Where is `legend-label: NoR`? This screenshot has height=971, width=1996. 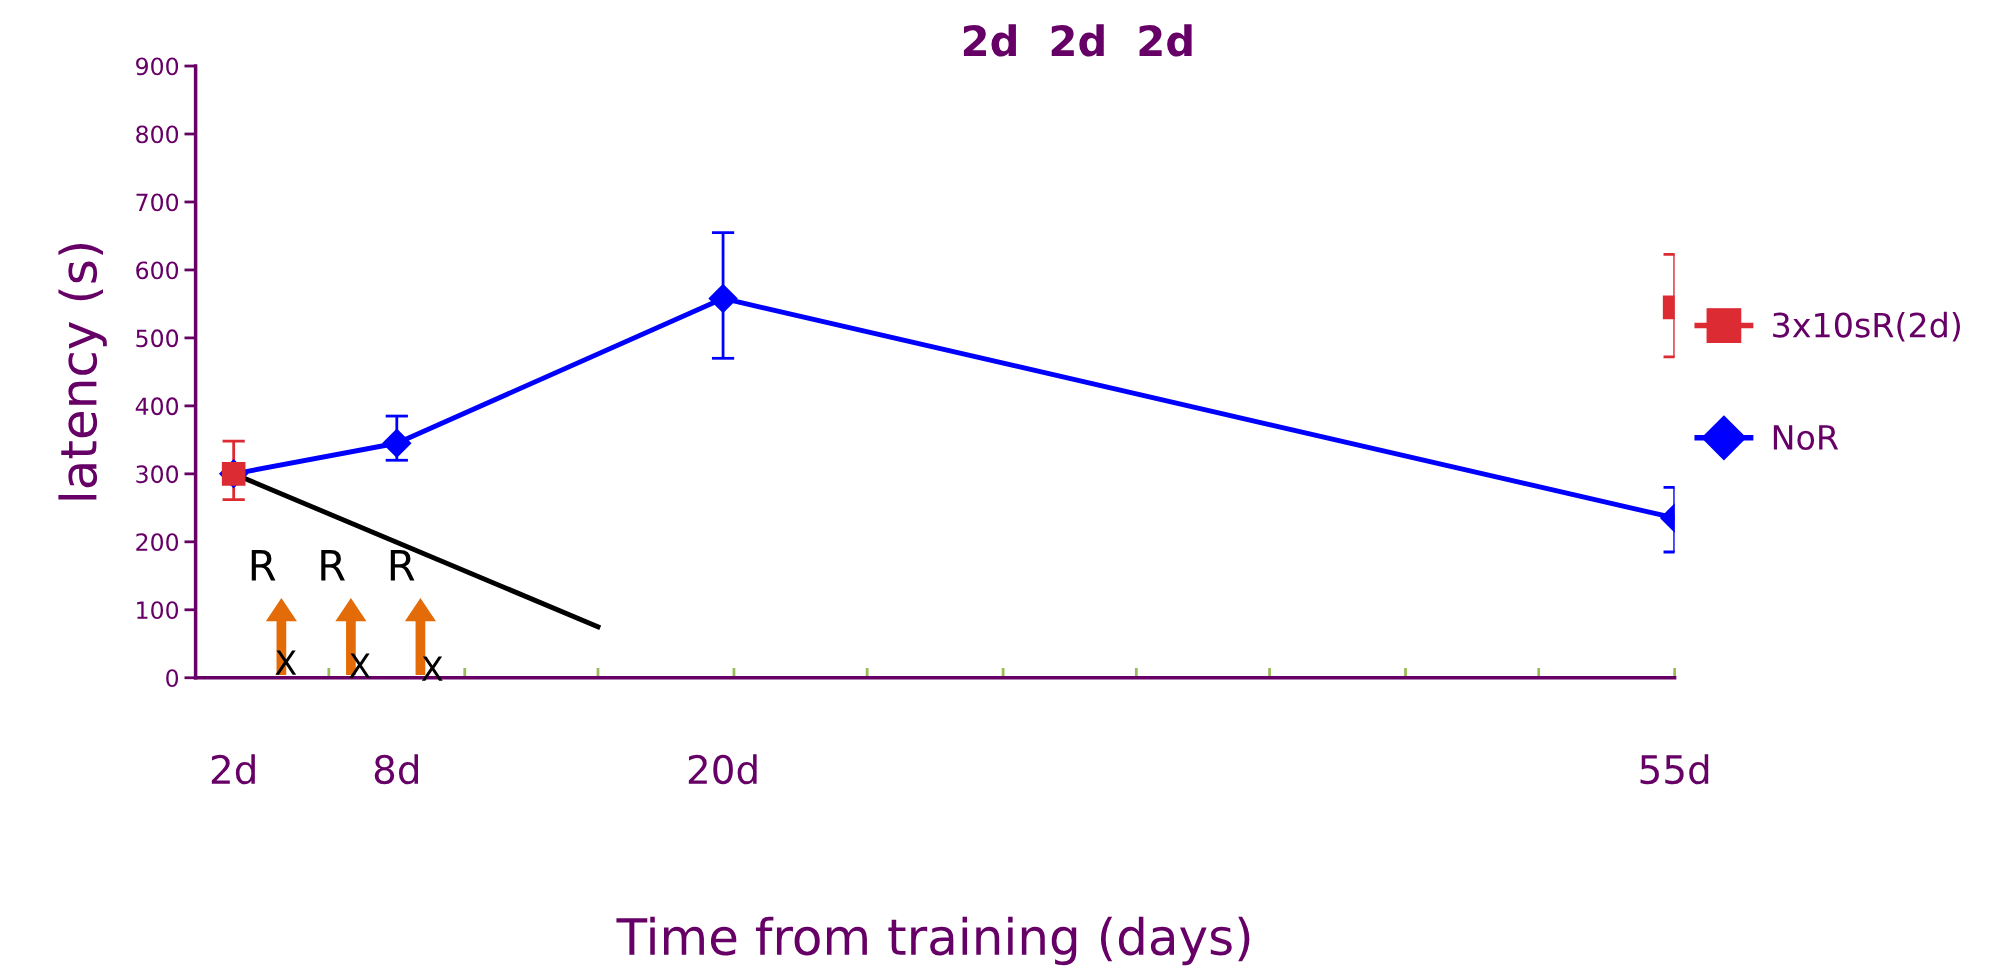
legend-label: NoR is located at coordinates (1806, 437).